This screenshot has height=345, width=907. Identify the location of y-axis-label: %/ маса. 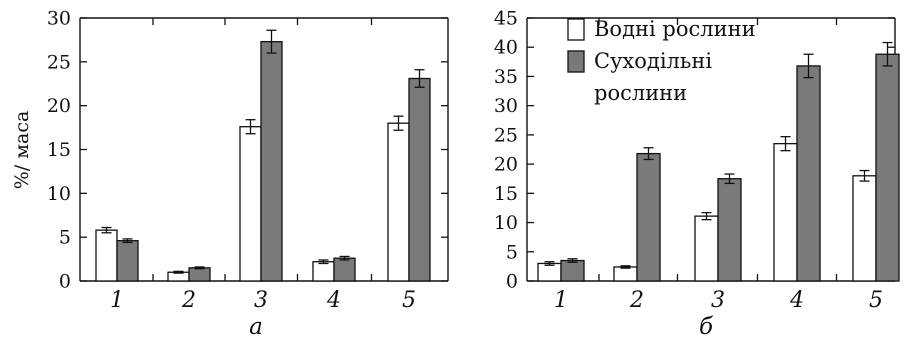
(22, 150).